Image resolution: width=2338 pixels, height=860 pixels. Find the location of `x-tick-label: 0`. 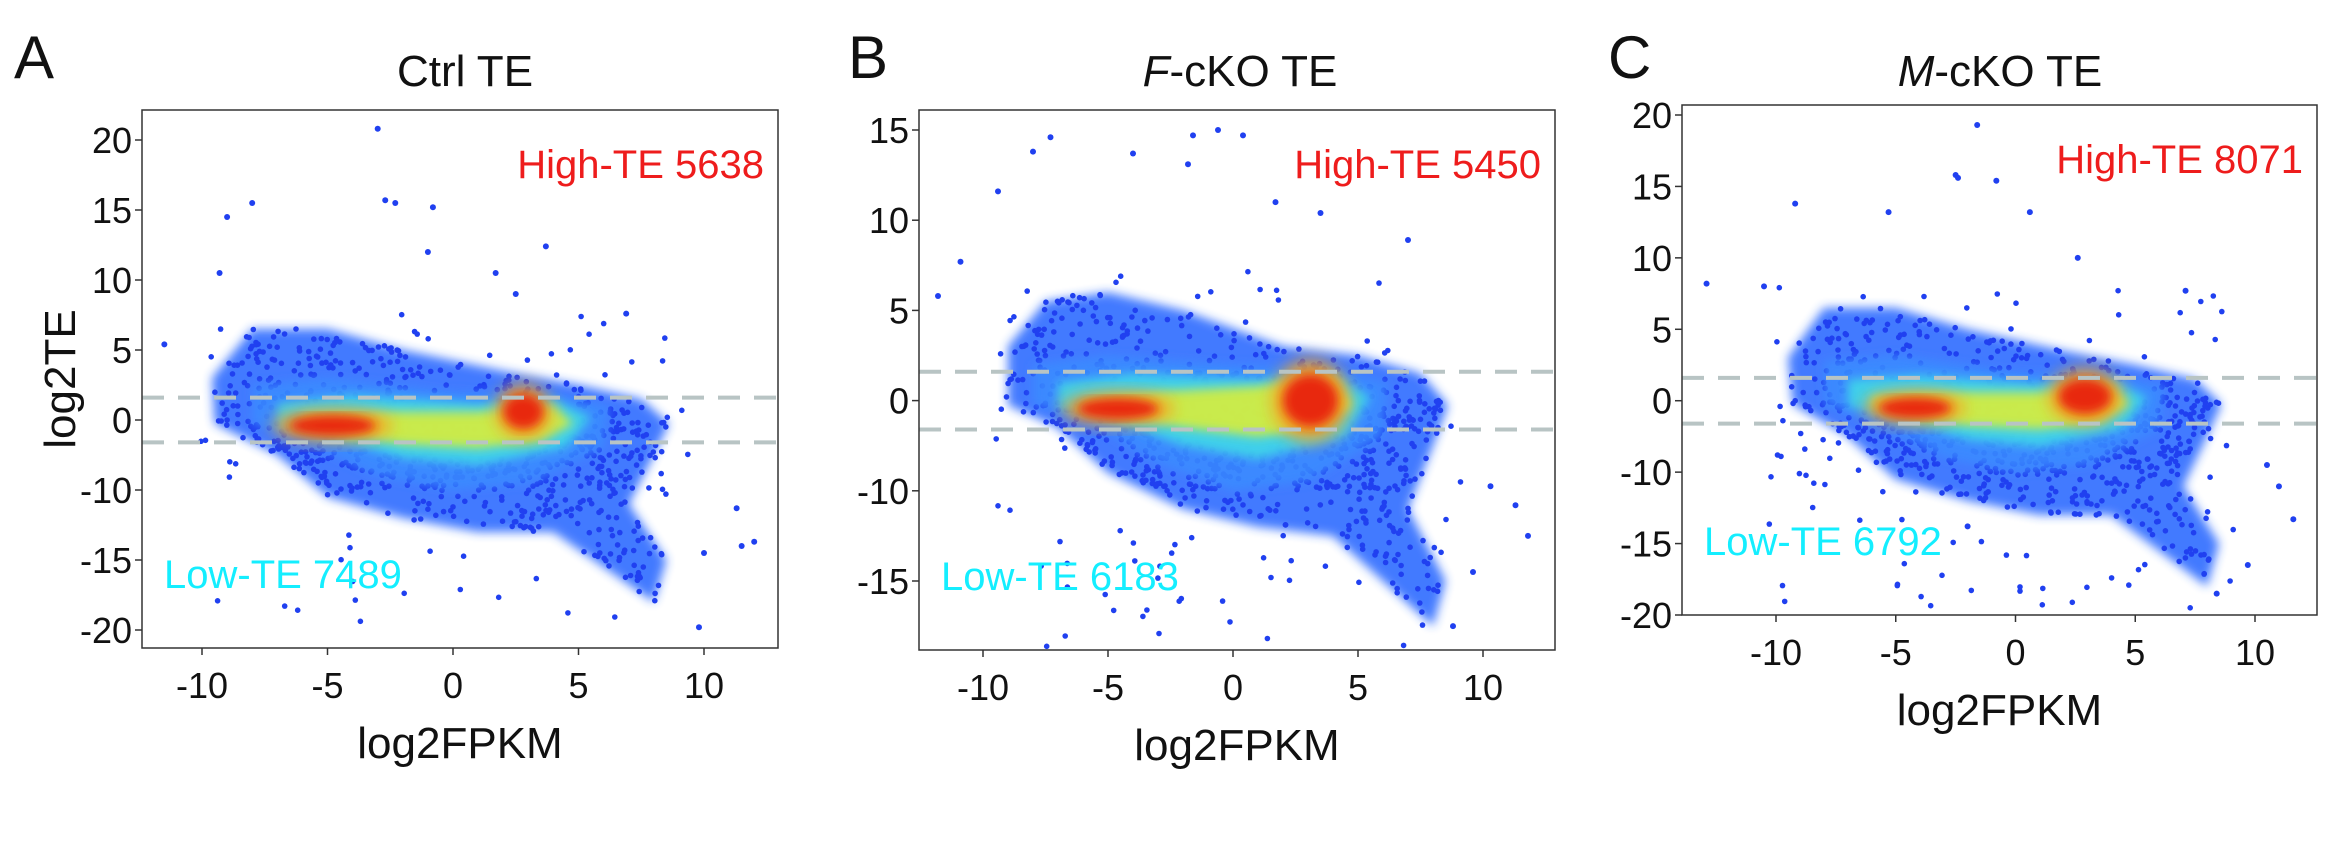

x-tick-label: 0 is located at coordinates (1233, 687).